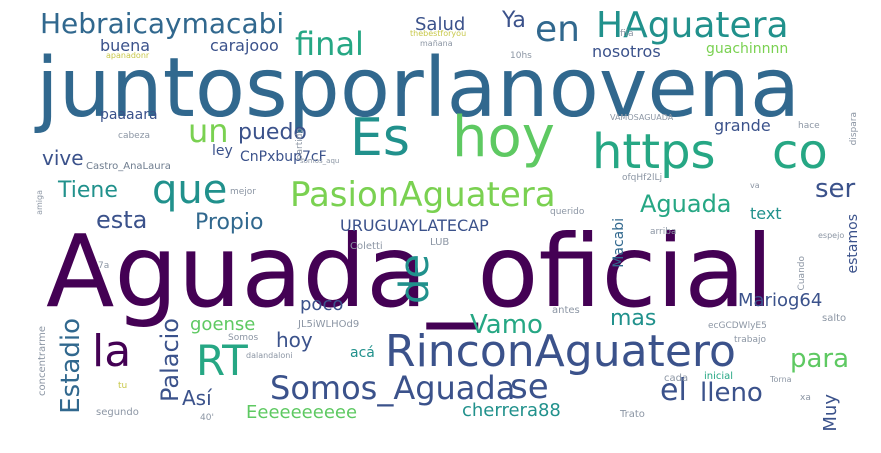 The height and width of the screenshot is (453, 881). I want to click on word-https: https, so click(654, 152).